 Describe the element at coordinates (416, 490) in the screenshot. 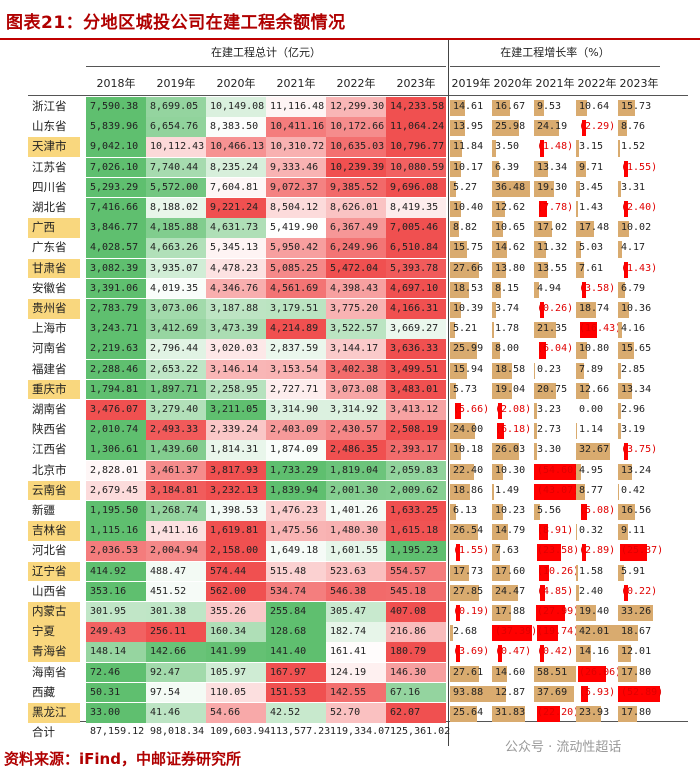

I see `balance-cell: 2,009.62` at that location.